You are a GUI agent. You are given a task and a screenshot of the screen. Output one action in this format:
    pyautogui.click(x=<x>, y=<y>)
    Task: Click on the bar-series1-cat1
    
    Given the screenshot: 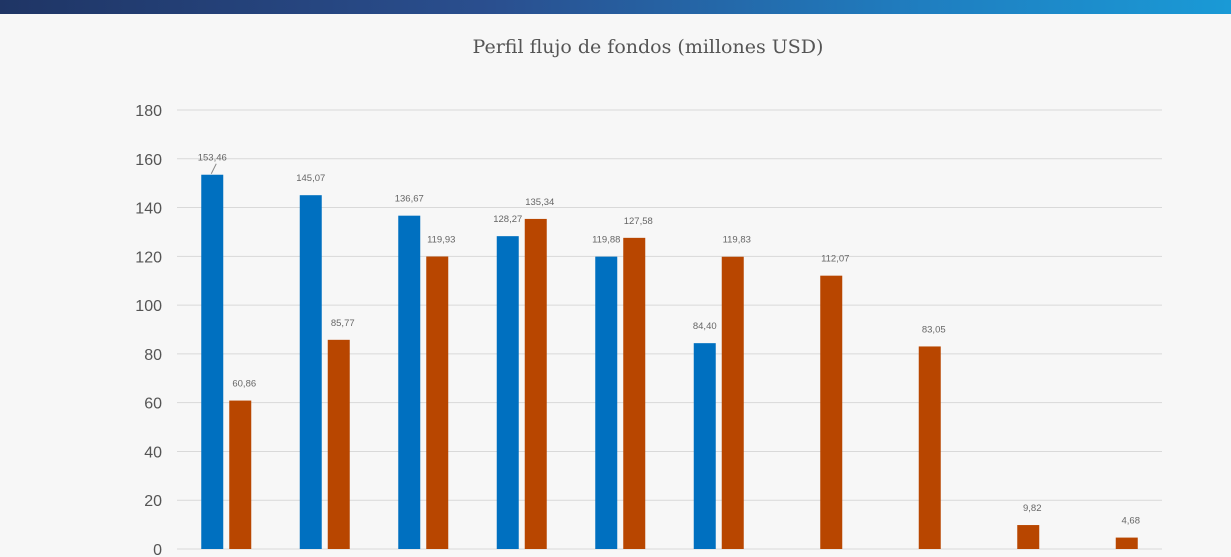 What is the action you would take?
    pyautogui.click(x=212, y=362)
    